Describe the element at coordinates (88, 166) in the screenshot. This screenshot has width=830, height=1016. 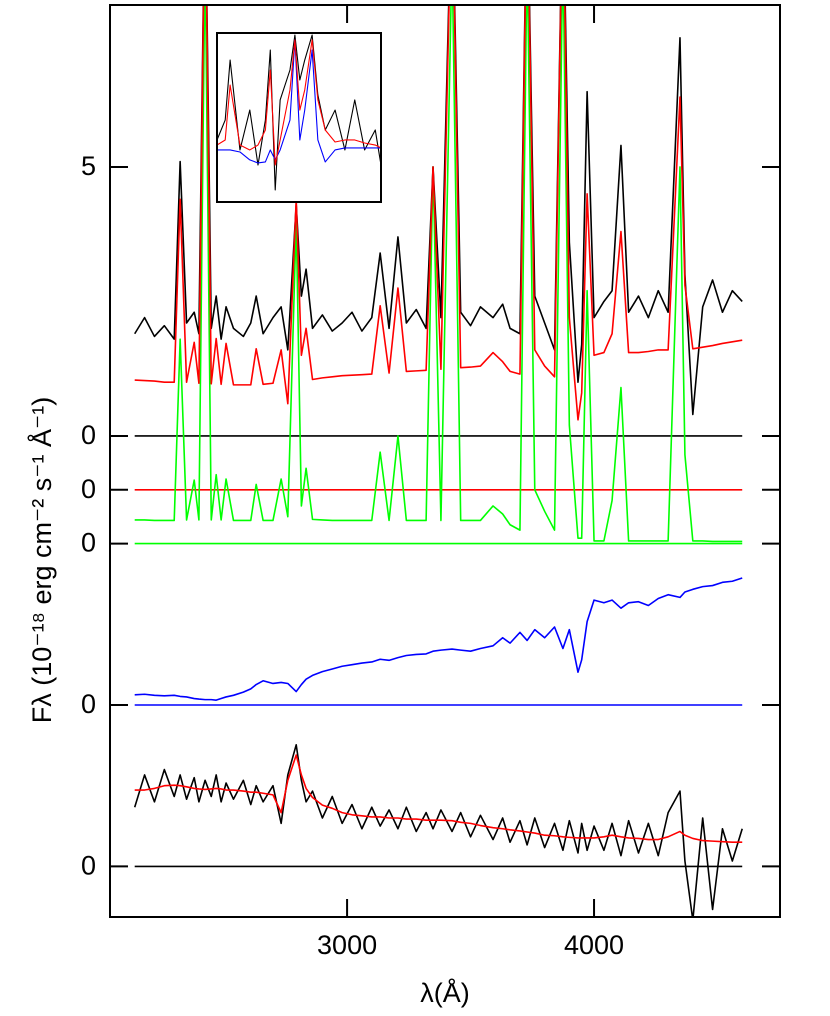
I see `y-tick-label: 5` at that location.